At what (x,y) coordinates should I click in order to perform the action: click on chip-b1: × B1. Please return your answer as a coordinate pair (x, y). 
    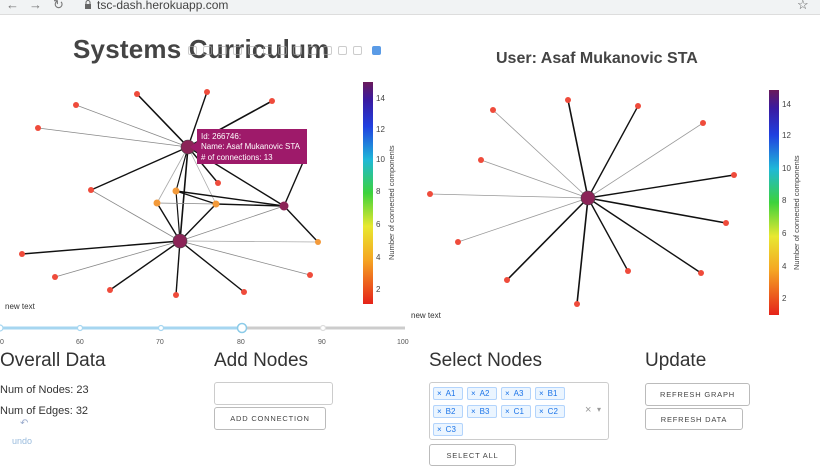
    Looking at the image, I should click on (550, 393).